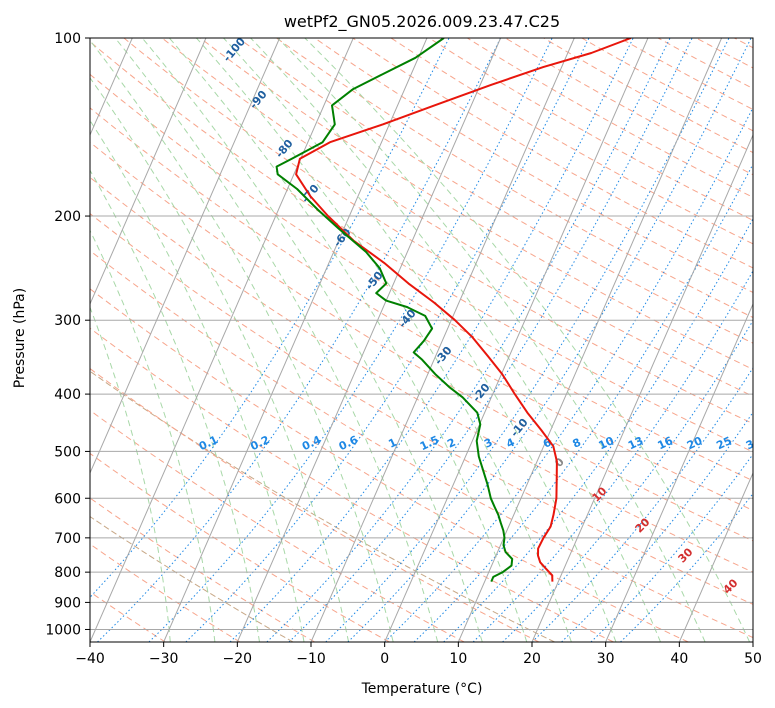  I want to click on y-axis-label: Pressure (hPa), so click(20, 338).